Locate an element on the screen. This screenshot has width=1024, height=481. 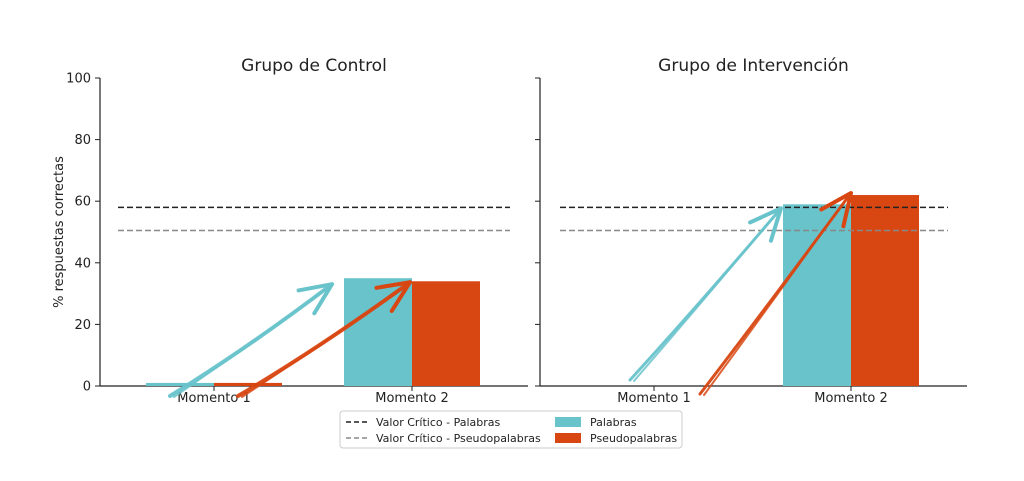
panel-title: Grupo de Intervención is located at coordinates (753, 66).